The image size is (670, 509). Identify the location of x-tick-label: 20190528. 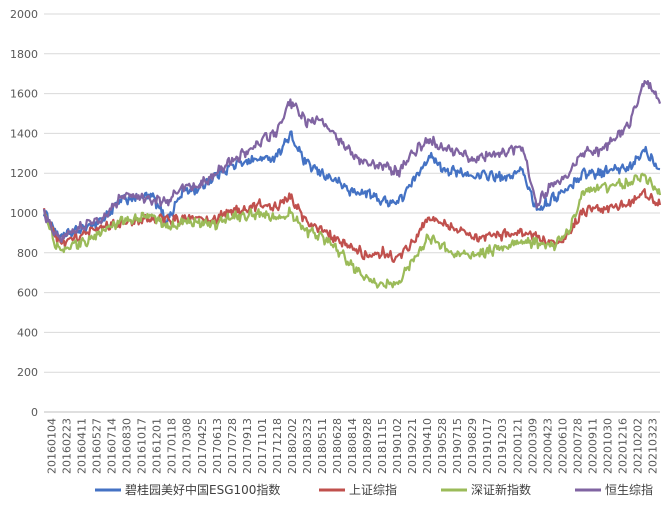
(442, 446).